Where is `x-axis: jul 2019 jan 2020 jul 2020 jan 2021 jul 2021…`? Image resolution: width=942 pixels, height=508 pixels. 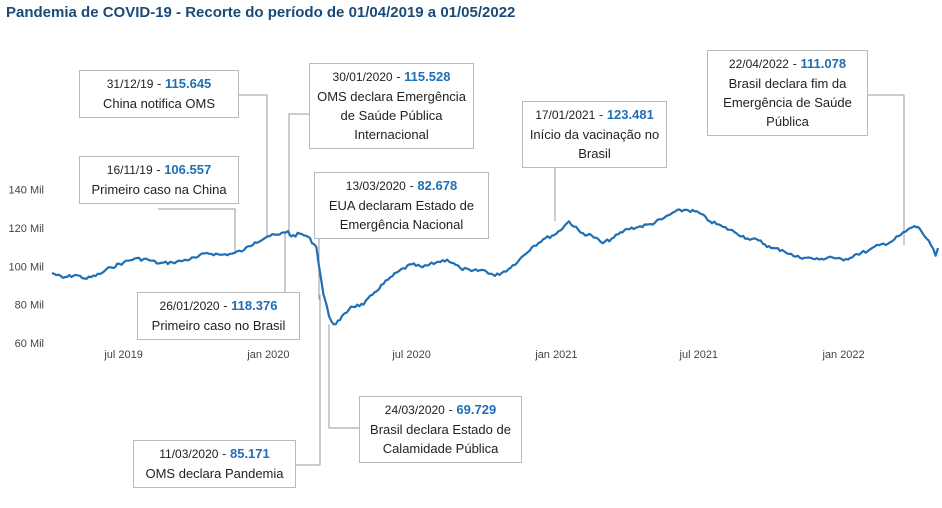 x-axis: jul 2019 jan 2020 jul 2020 jan 2021 jul 2021… is located at coordinates (483, 355).